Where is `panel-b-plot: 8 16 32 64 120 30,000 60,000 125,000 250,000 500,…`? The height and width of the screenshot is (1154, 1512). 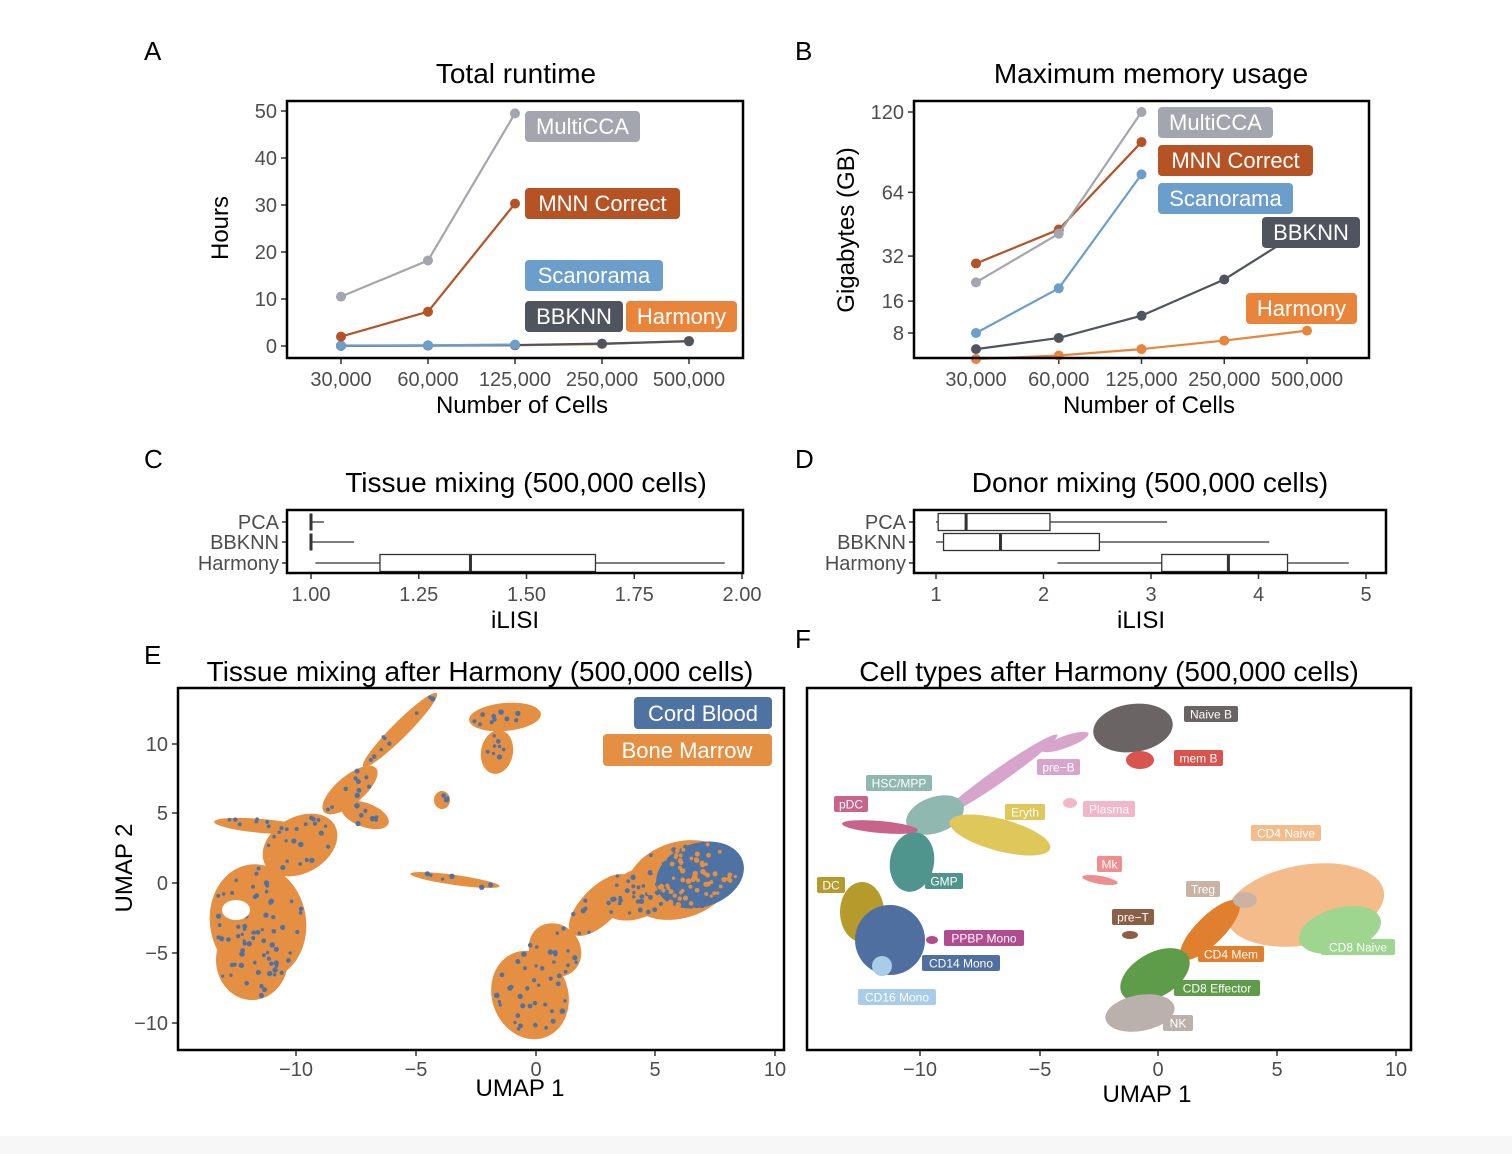
panel-b-plot: 8 16 32 64 120 30,000 60,000 125,000 250,000 500,… is located at coordinates (1115, 246).